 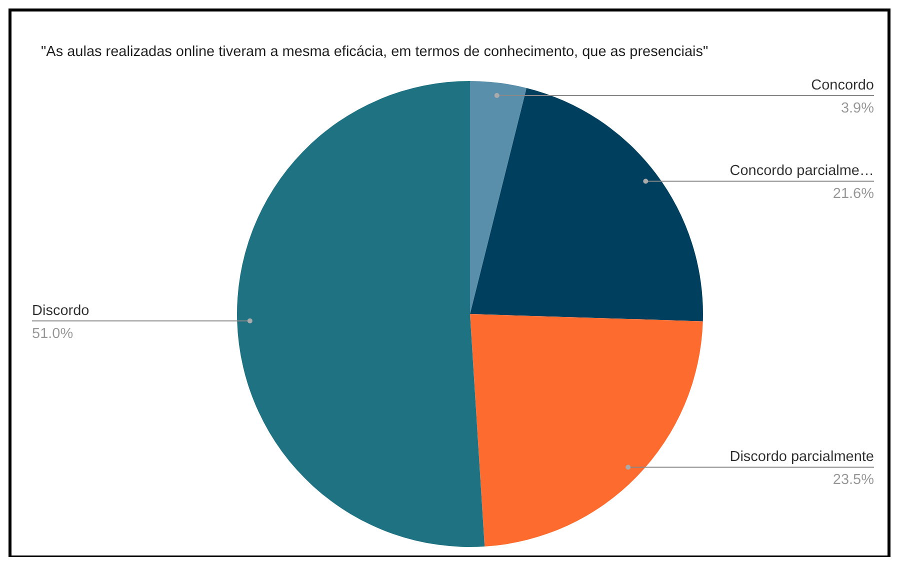 What do you see at coordinates (802, 457) in the screenshot?
I see `slice-label: Discordo parcialmente` at bounding box center [802, 457].